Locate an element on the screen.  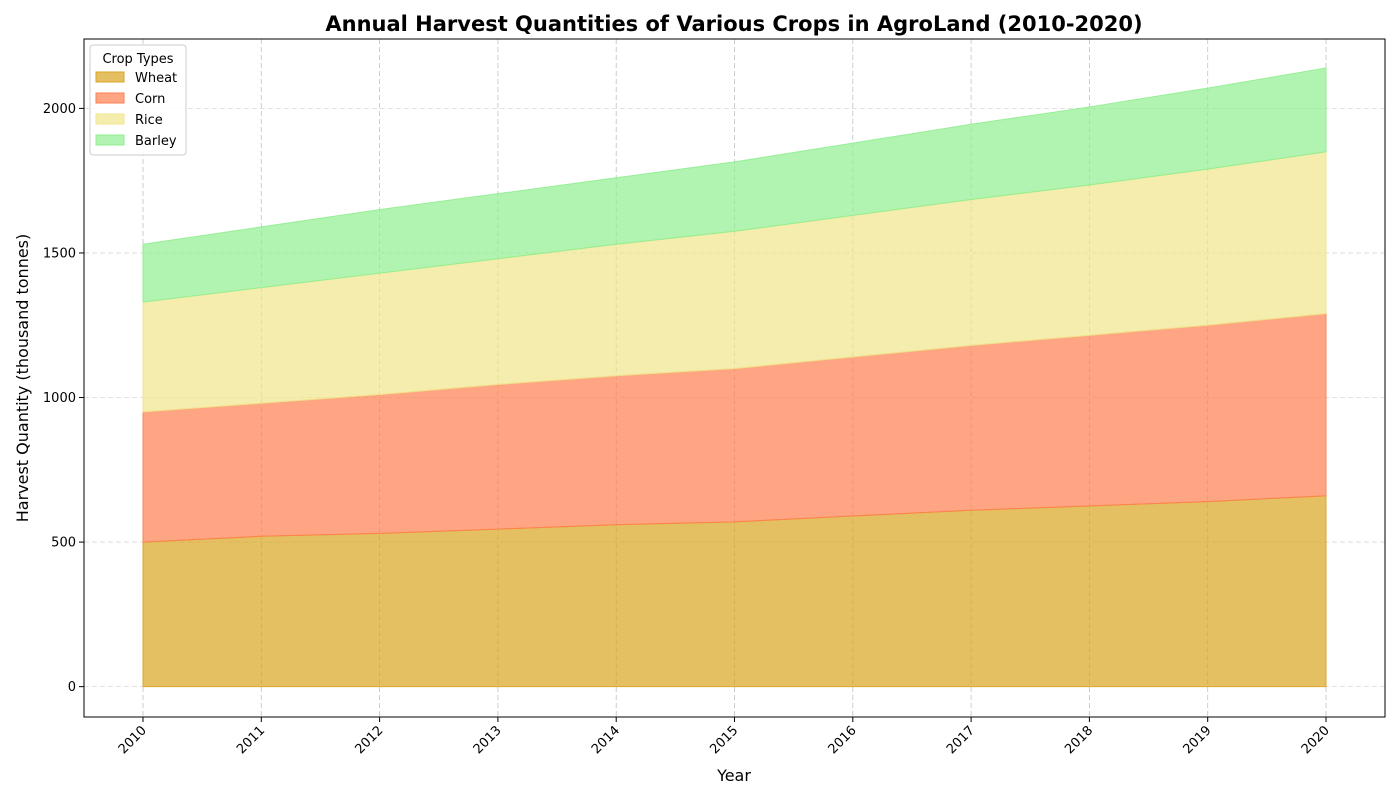
y-tick-label: 1500 is located at coordinates (59, 253).